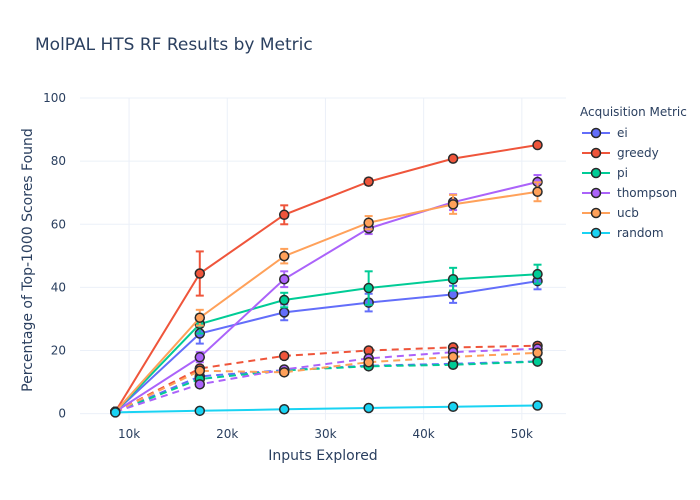 Image resolution: width=700 pixels, height=500 pixels. What do you see at coordinates (640, 233) in the screenshot?
I see `legend-label: random` at bounding box center [640, 233].